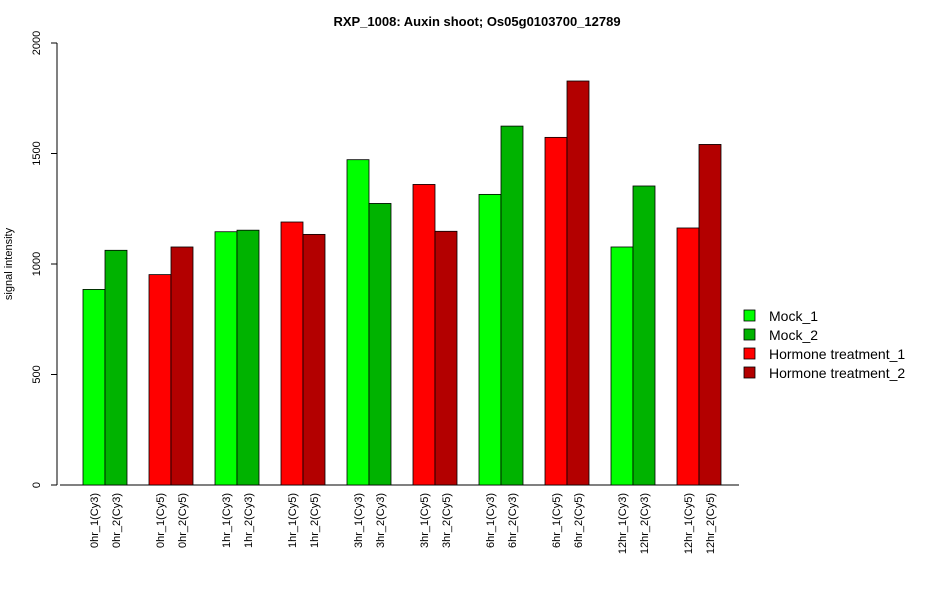 The image size is (950, 600). Describe the element at coordinates (293, 520) in the screenshot. I see `x-tick-label: 1hr_1(Cy5)` at that location.